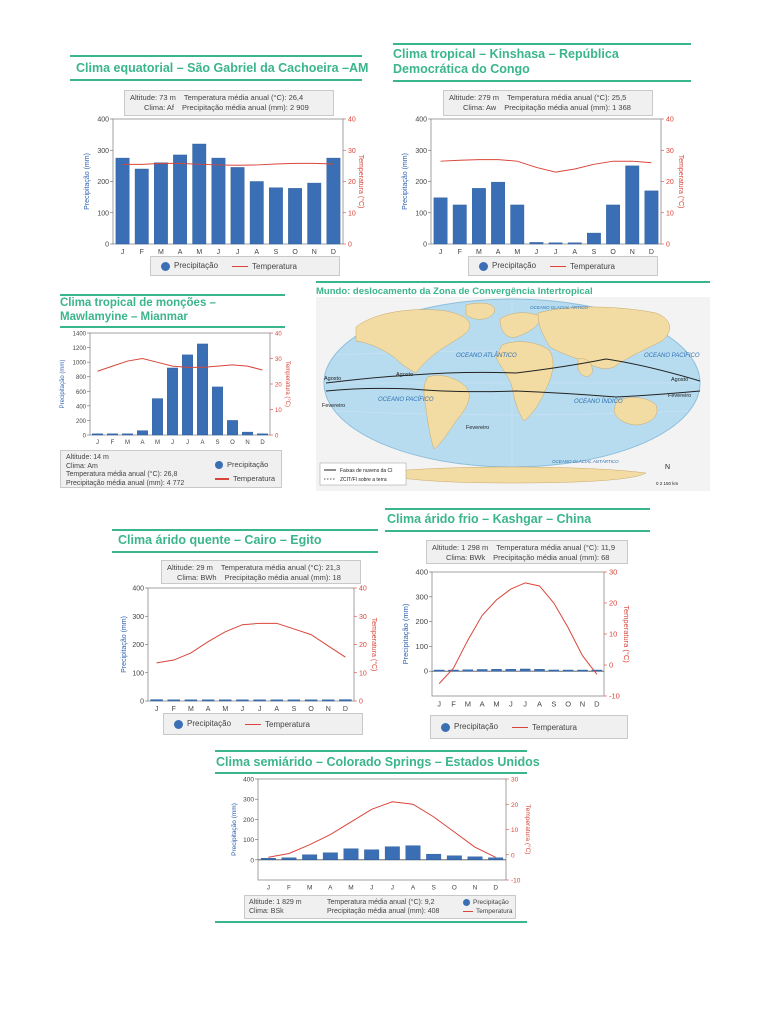  What do you see at coordinates (567, 107) in the screenshot?
I see `info-precip: Precipitação média anual (mm): 1 368` at bounding box center [567, 107].